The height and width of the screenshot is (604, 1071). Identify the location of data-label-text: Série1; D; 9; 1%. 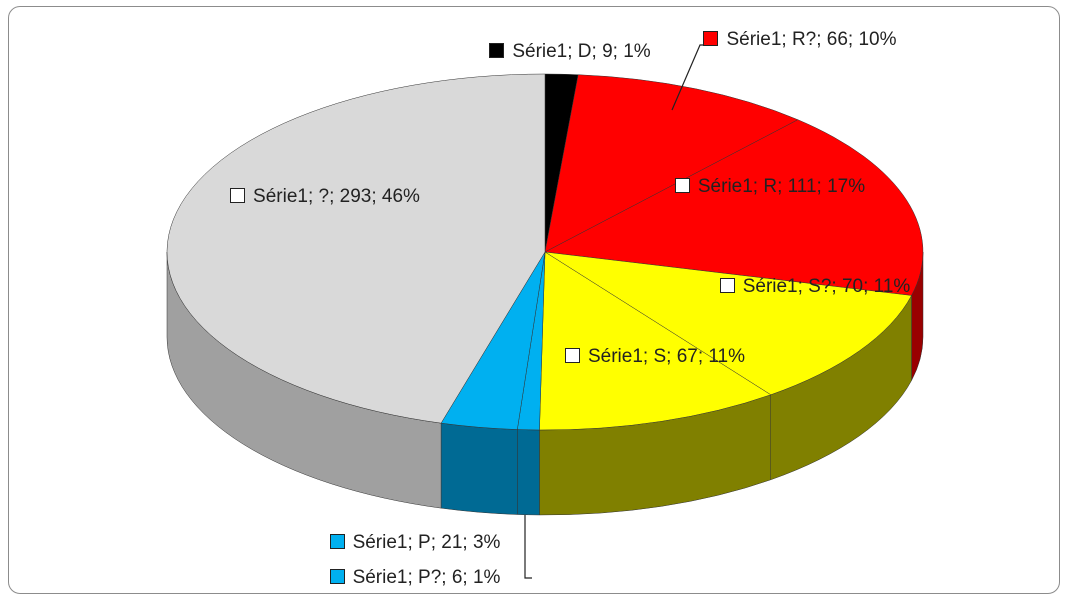
(581, 51).